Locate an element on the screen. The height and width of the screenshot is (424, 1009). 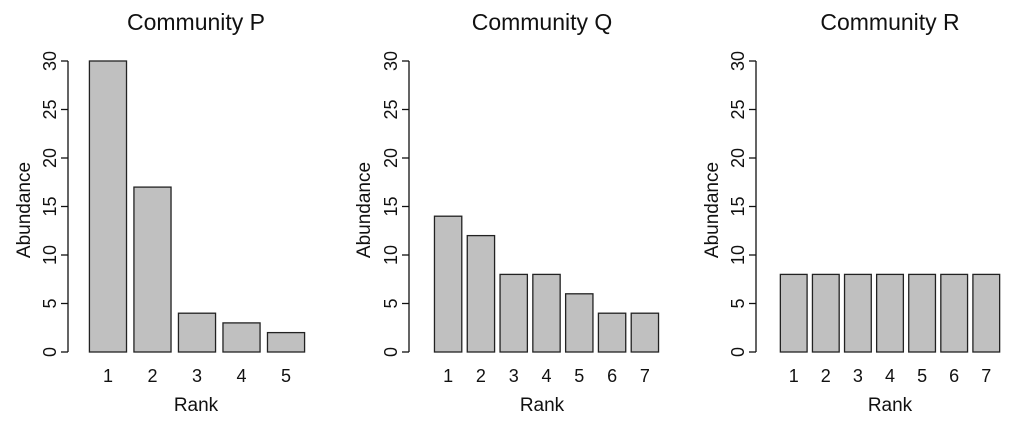
chart-title: Community R is located at coordinates (889, 22).